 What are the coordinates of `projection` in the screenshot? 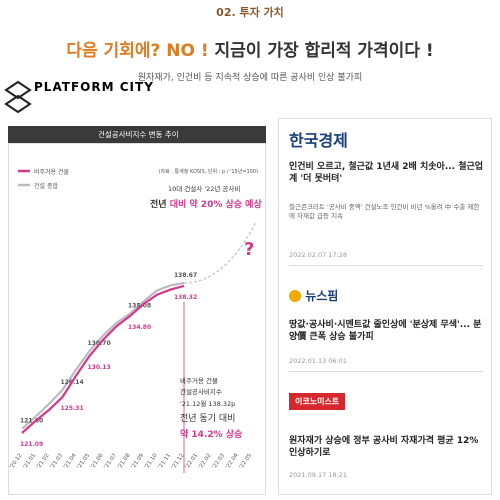 It's located at (220, 253).